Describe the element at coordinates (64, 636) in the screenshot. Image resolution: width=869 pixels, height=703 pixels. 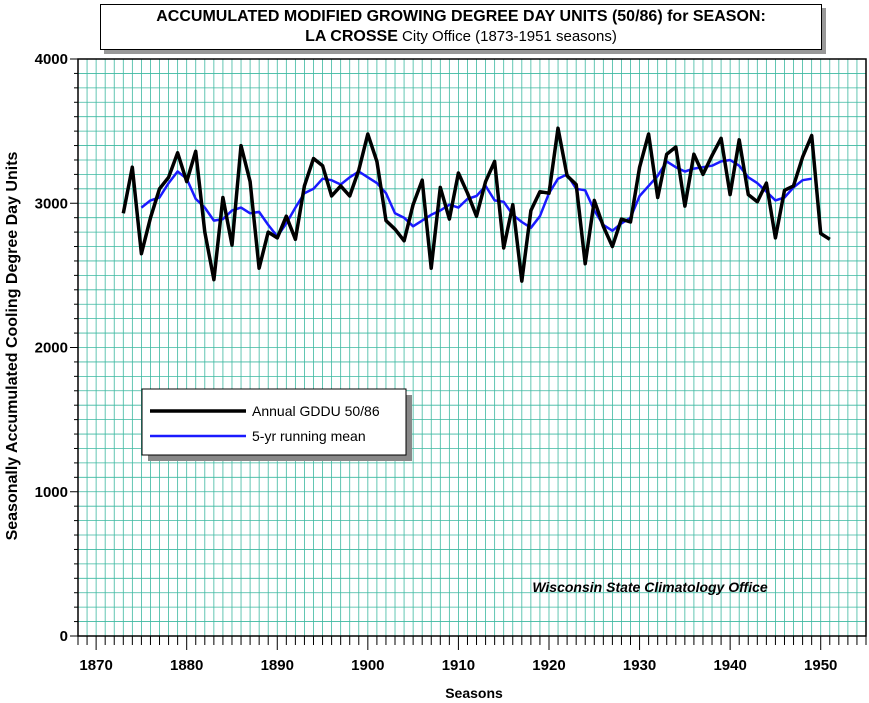
I see `y-tick-label: 0` at that location.